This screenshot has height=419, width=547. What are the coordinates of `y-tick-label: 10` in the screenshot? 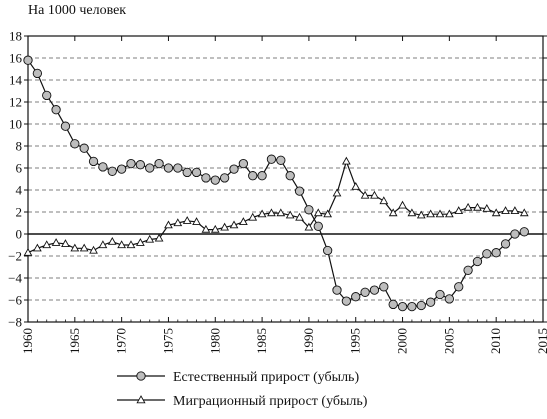 It's located at (15, 124).